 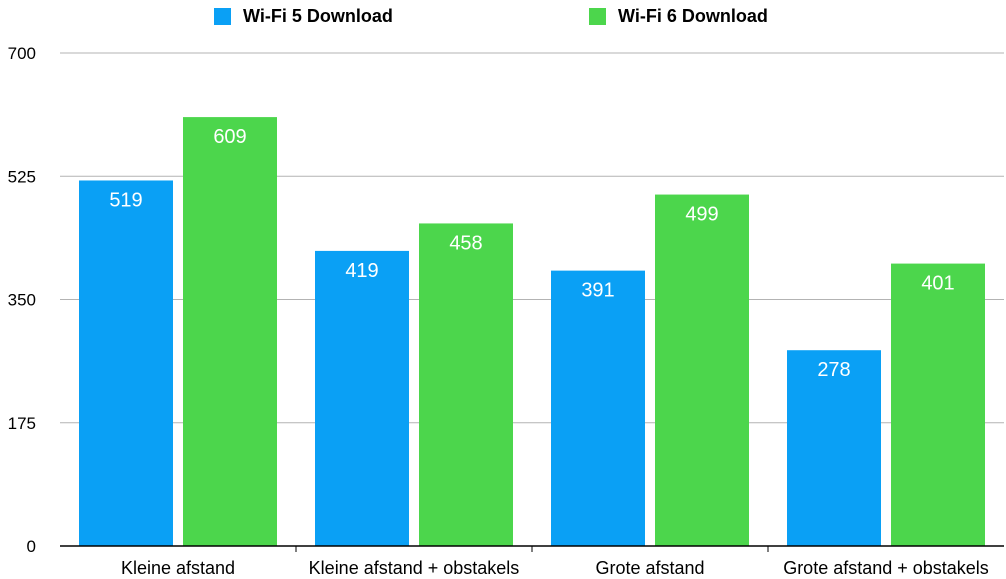 I want to click on data-label: 391, so click(x=597, y=291).